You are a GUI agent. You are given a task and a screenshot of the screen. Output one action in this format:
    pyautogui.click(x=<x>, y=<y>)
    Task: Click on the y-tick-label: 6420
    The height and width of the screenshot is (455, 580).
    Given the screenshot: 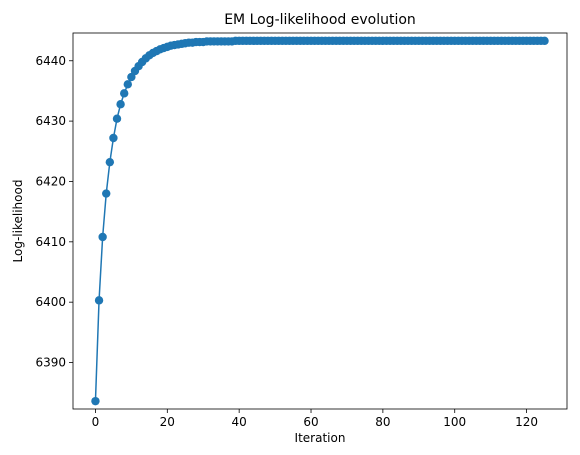 What is the action you would take?
    pyautogui.click(x=50, y=181)
    